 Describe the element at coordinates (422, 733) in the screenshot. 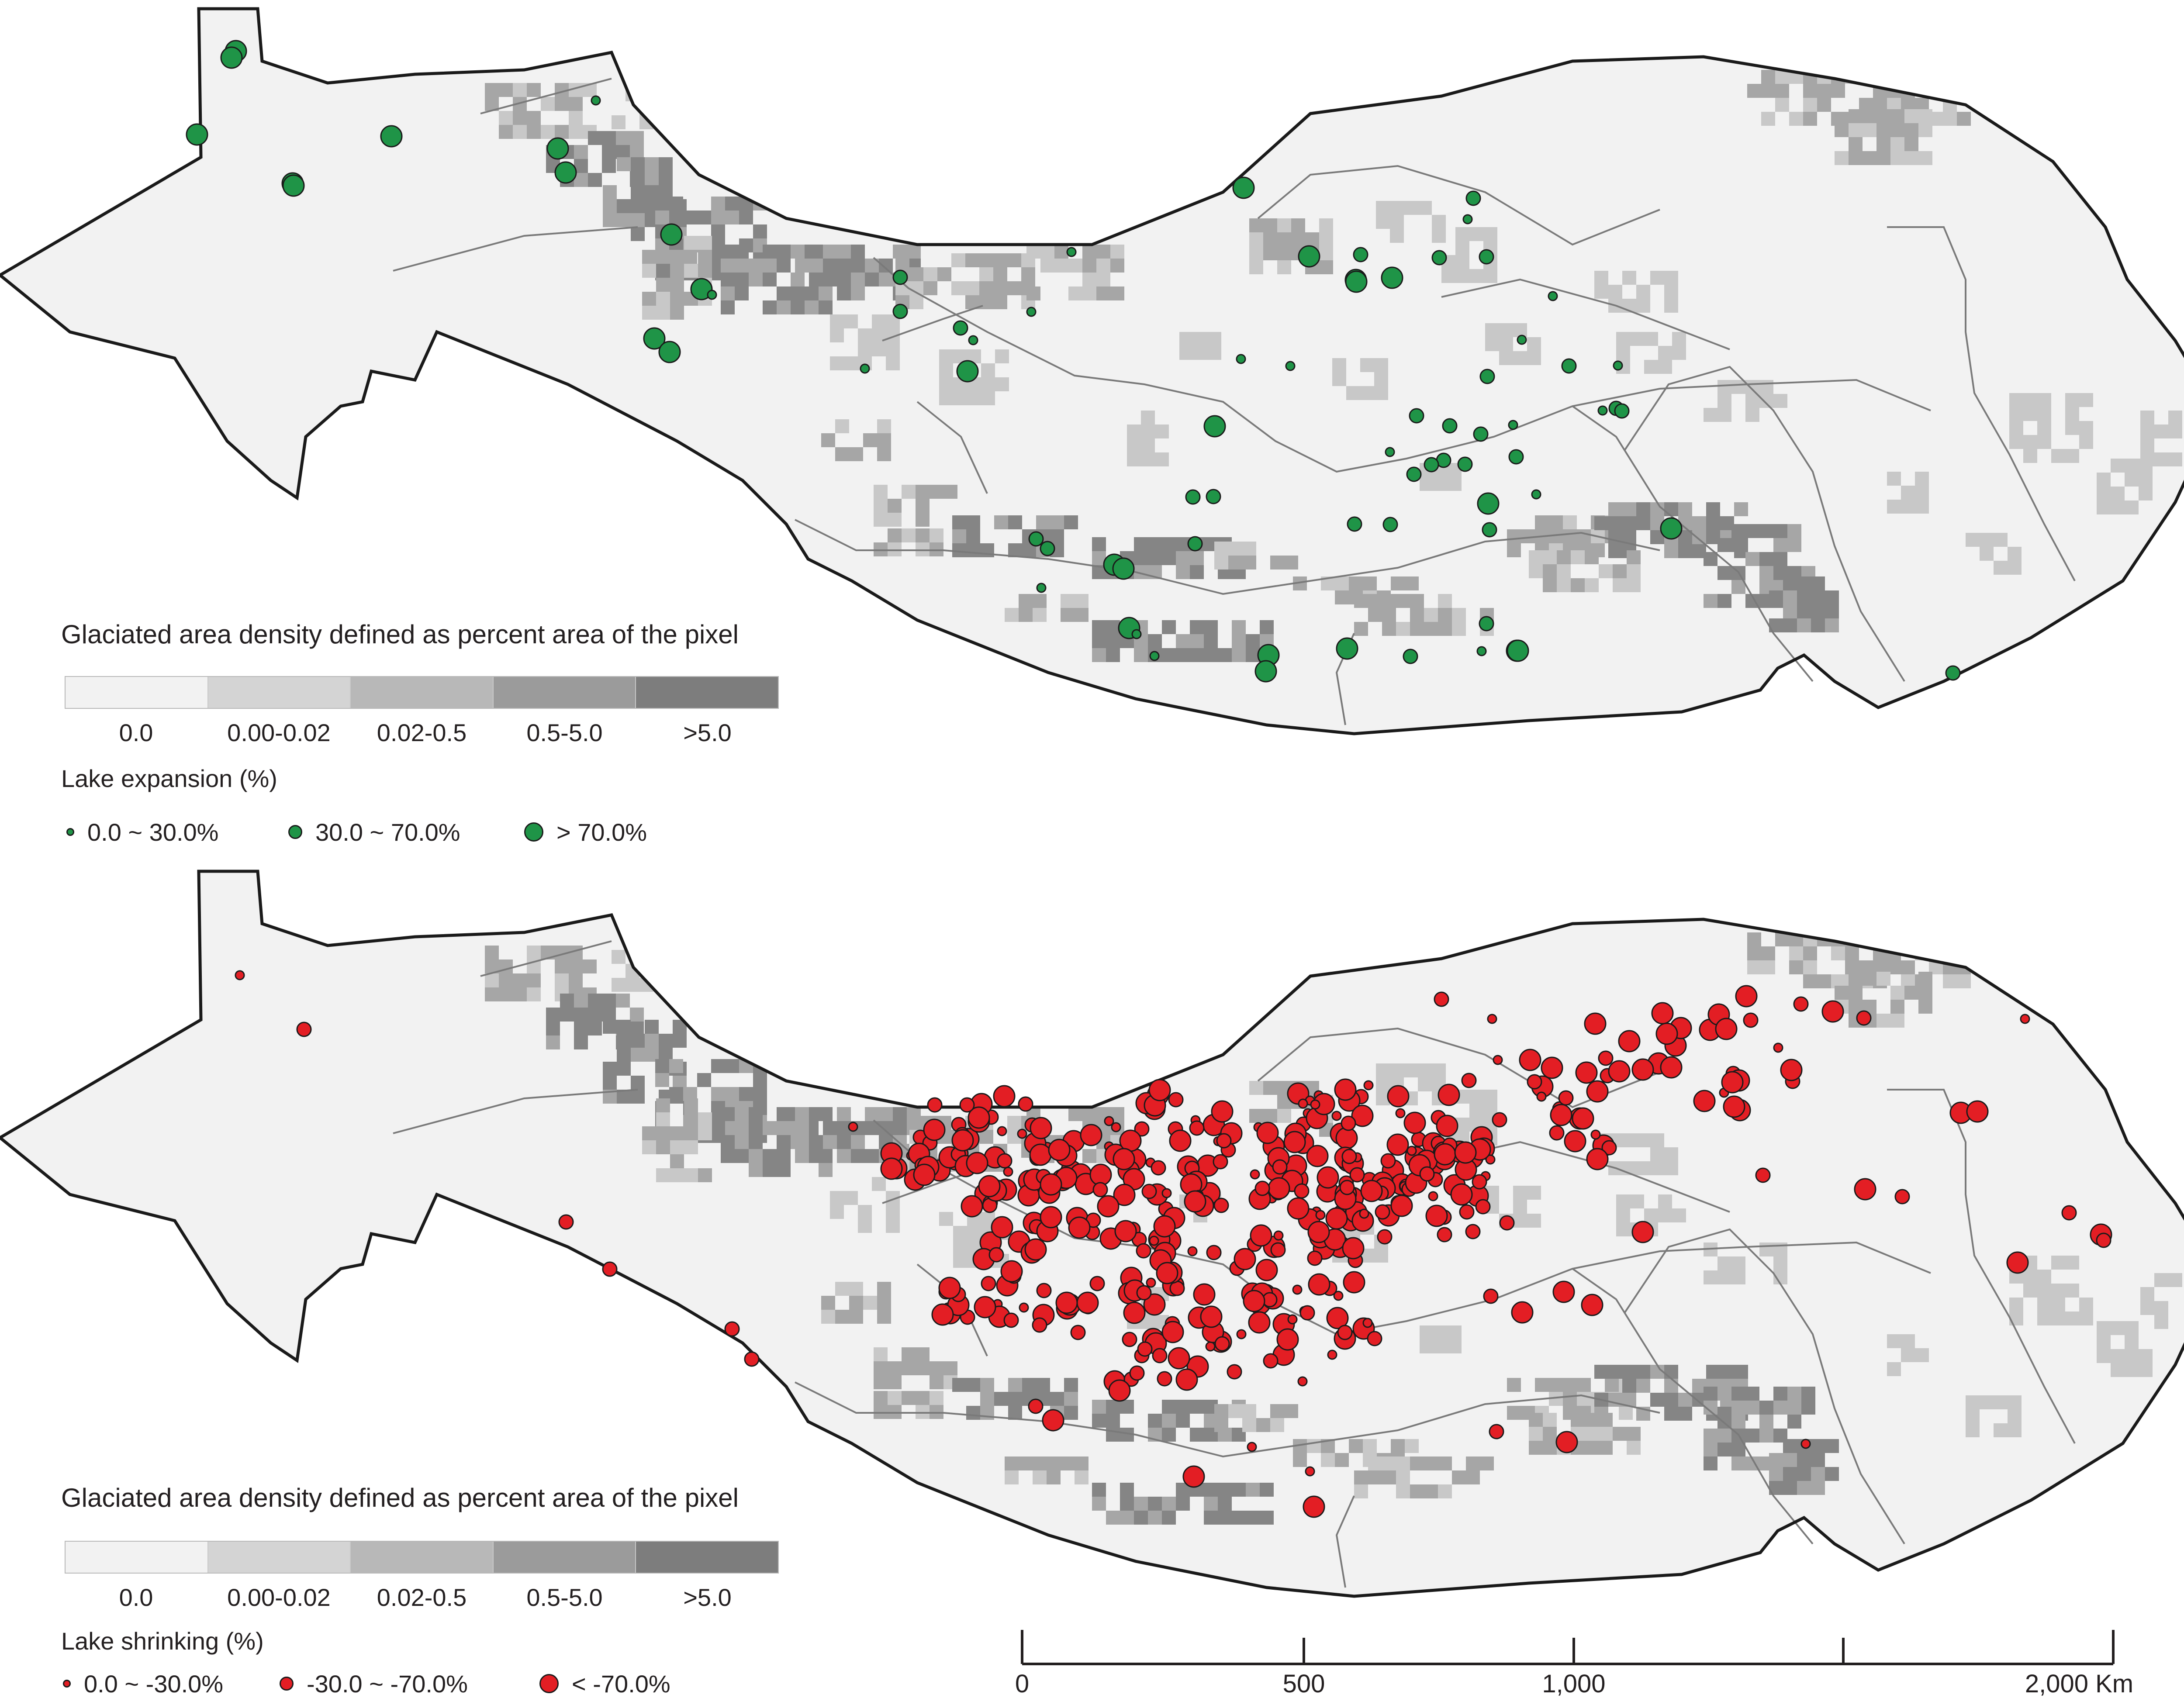

I see `density-labels: 0.0 0.00-0.02 0.02-0.5 0.5-5.0 >5.0` at that location.